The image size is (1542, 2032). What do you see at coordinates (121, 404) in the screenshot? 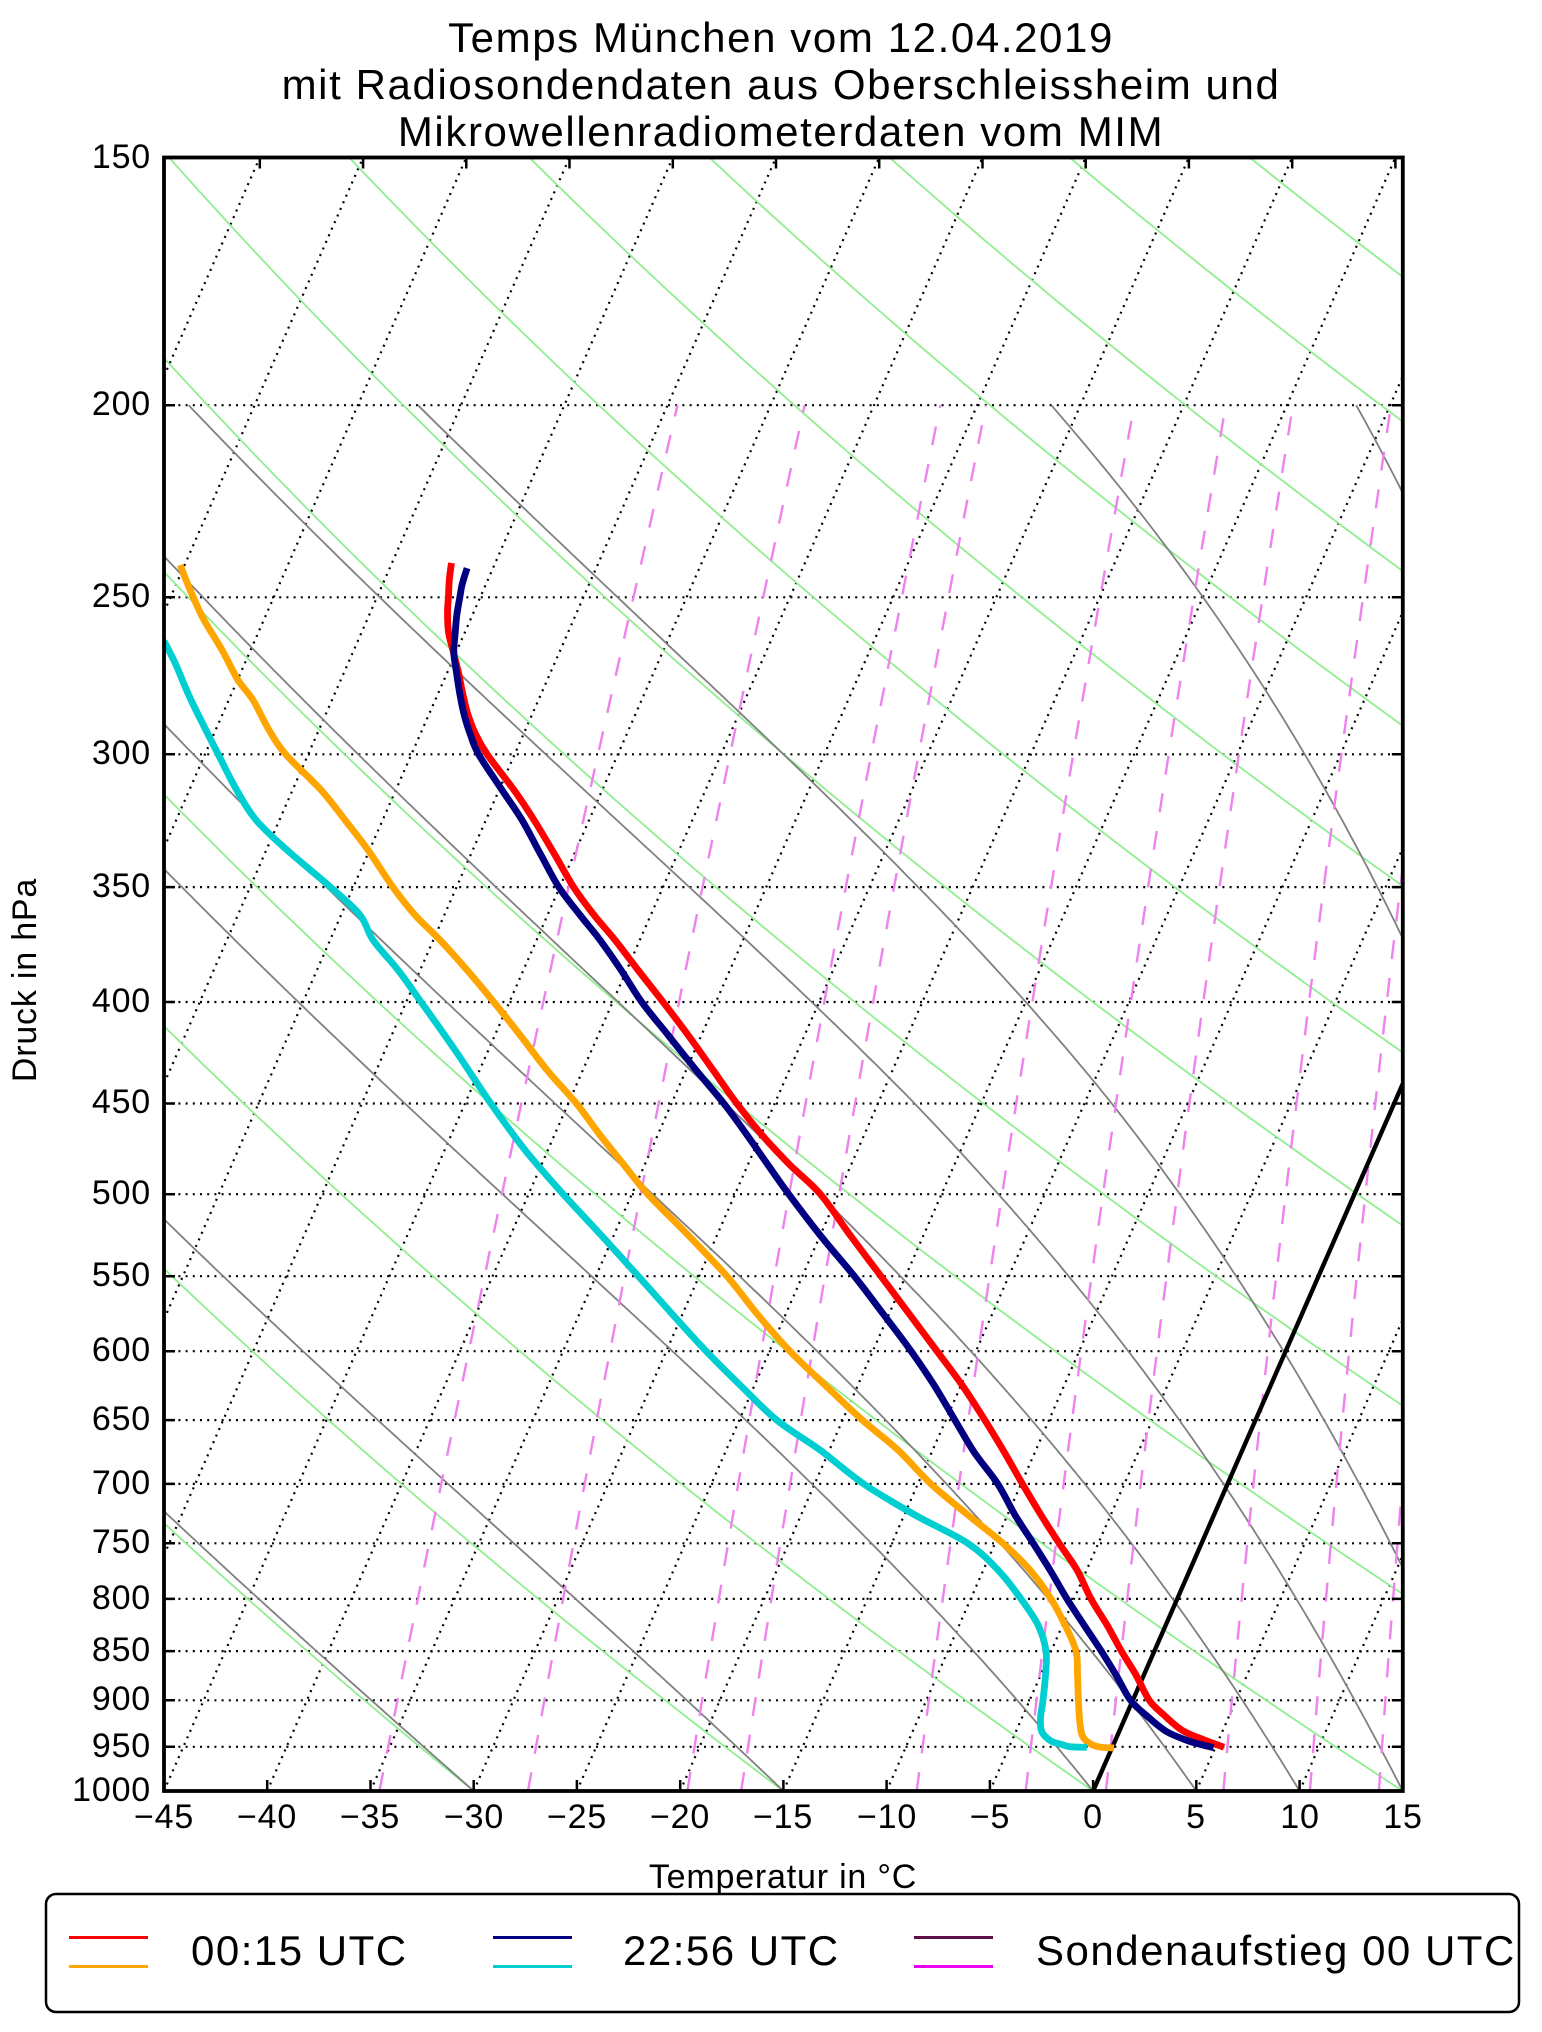
I see `svg-text: 200` at bounding box center [121, 404].